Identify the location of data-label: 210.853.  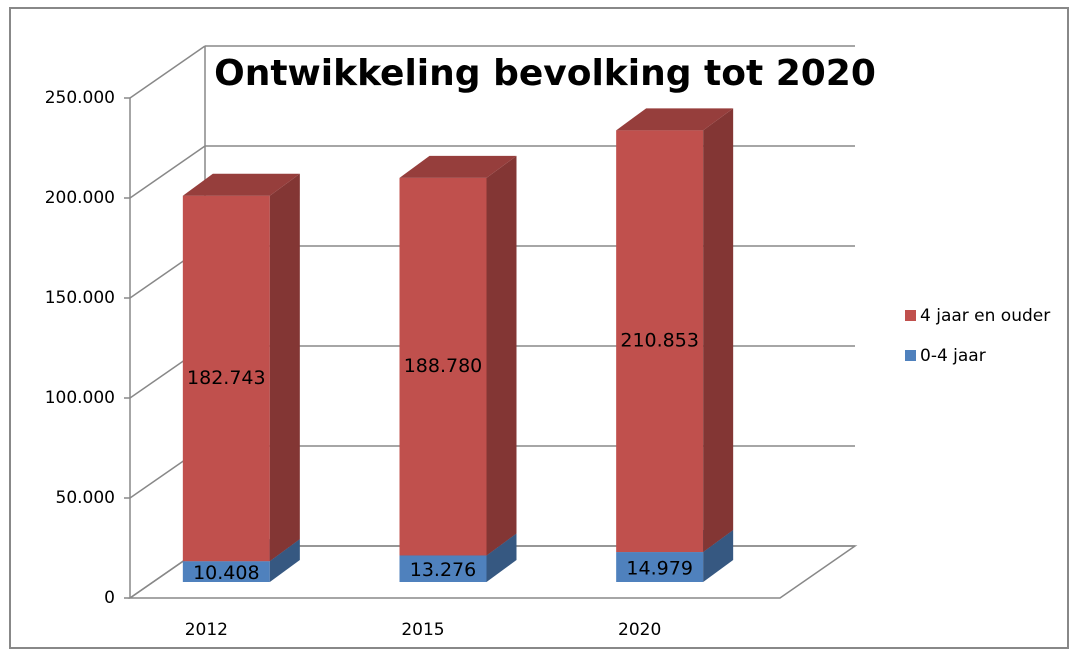
(659, 341).